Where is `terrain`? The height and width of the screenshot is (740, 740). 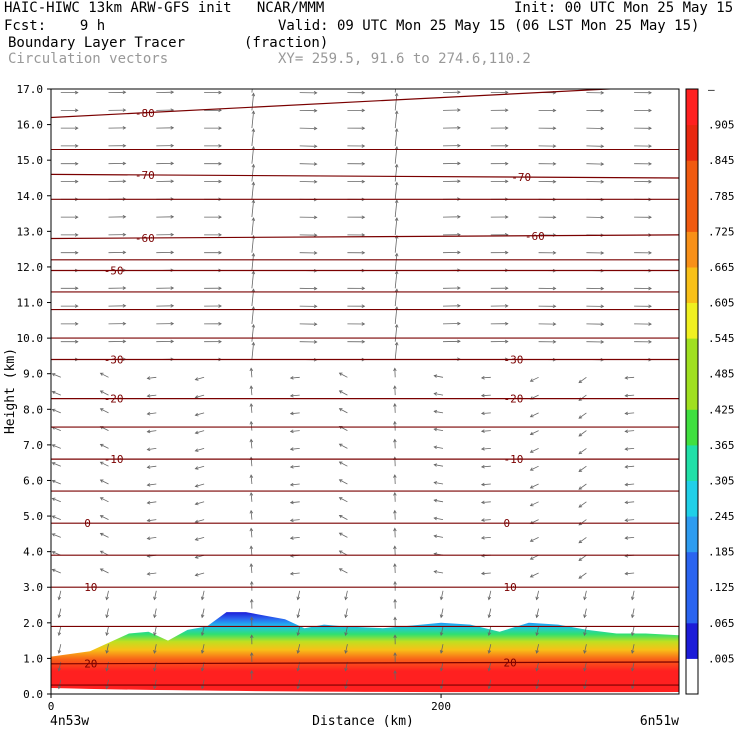 terrain is located at coordinates (365, 691).